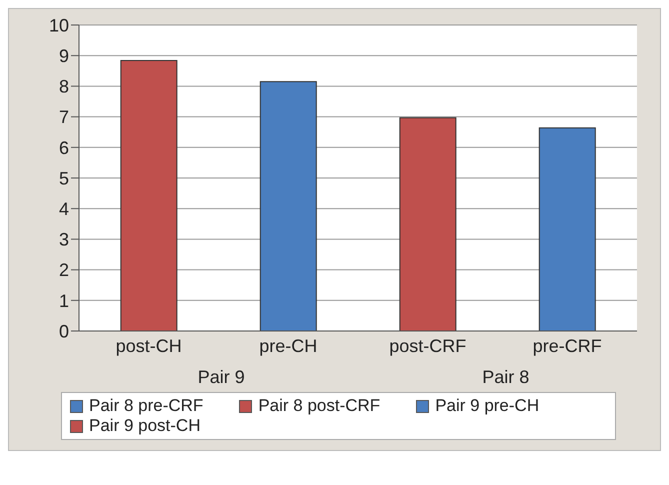 The width and height of the screenshot is (669, 485). Describe the element at coordinates (288, 346) in the screenshot. I see `x-tick-label: pre-CH` at that location.